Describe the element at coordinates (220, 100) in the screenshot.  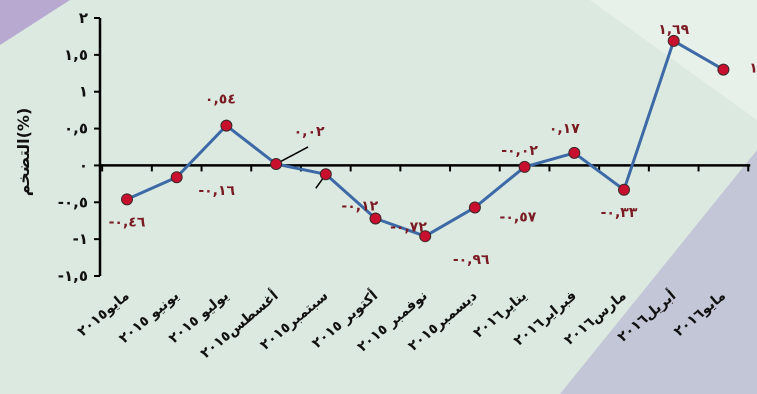
I see `data-label: ٠,٥٤` at that location.